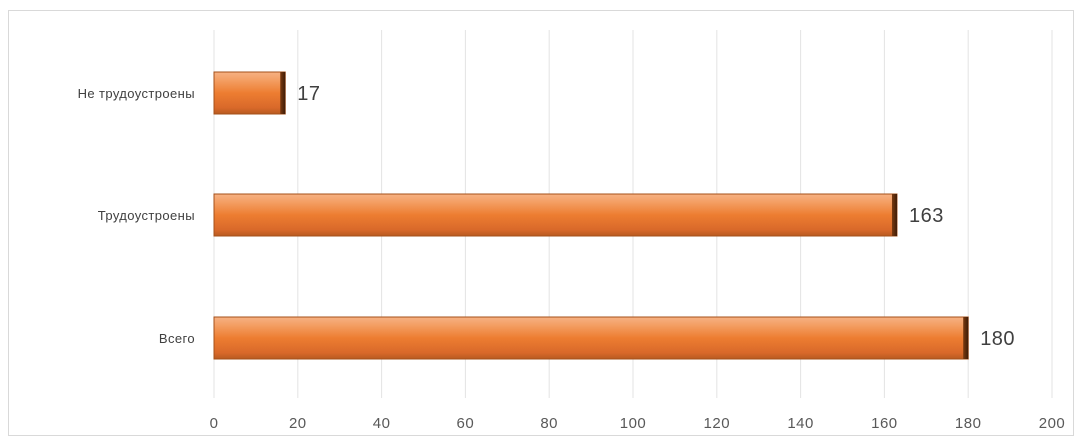 This screenshot has height=441, width=1081. What do you see at coordinates (968, 423) in the screenshot?
I see `x-tick-label: 180` at bounding box center [968, 423].